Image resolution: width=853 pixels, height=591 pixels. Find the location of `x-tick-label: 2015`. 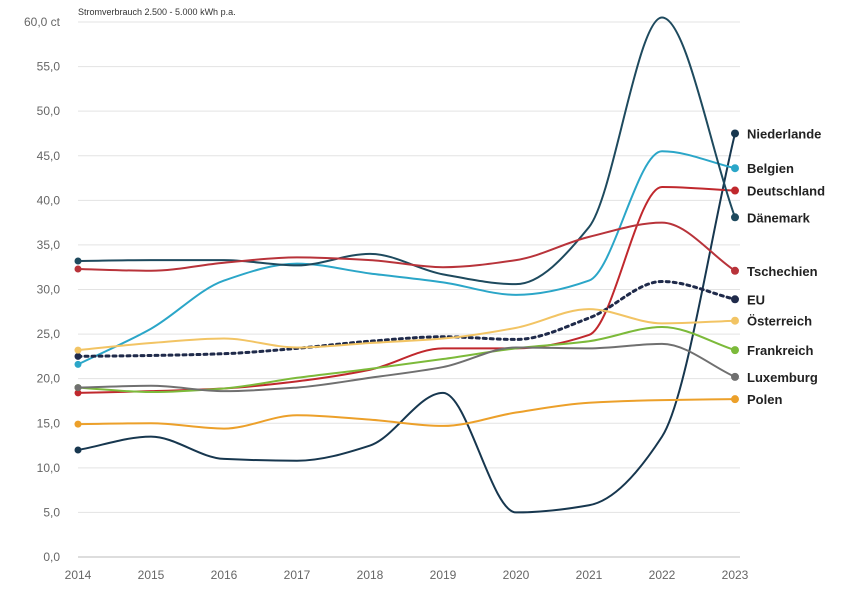

x-tick-label: 2015 is located at coordinates (151, 575).